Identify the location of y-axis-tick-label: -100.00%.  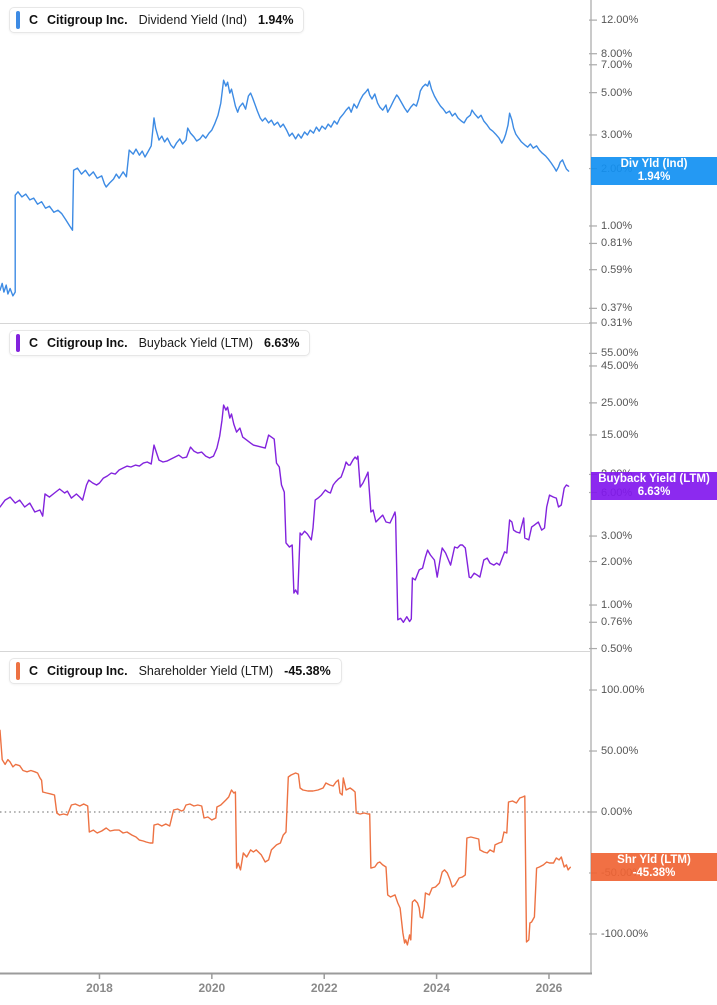
(625, 933).